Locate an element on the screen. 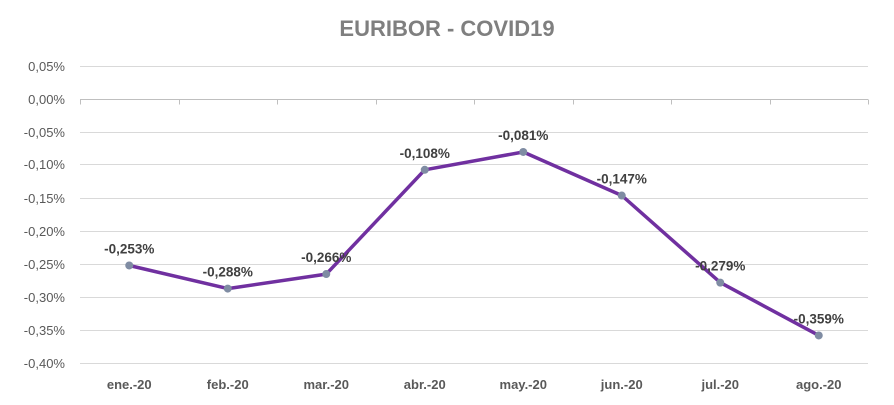  data-label: -0,279% is located at coordinates (720, 266).